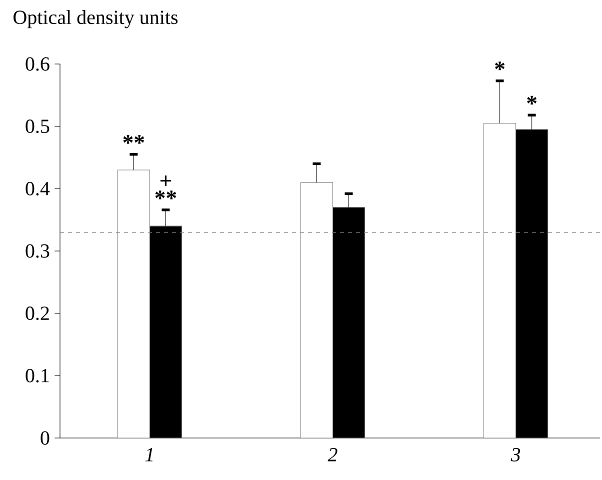  Describe the element at coordinates (333, 455) in the screenshot. I see `x-tick-label: 2` at that location.